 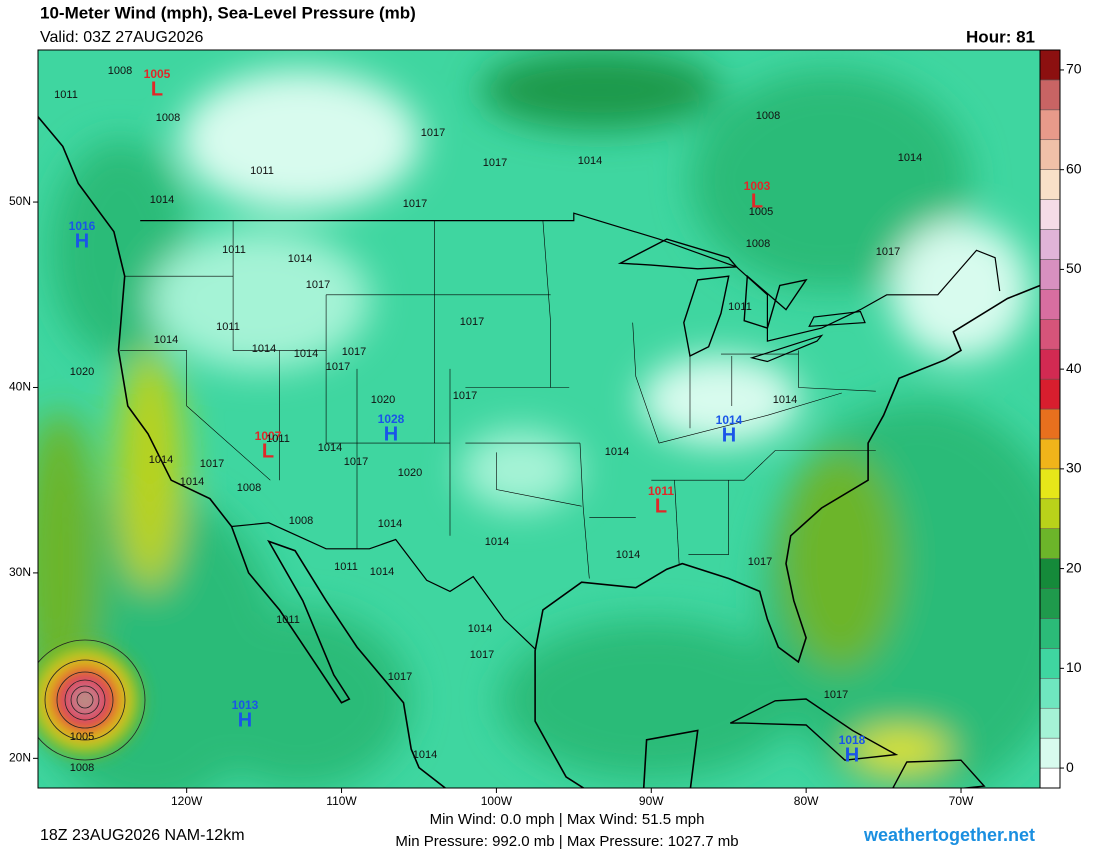 What do you see at coordinates (20, 572) in the screenshot?
I see `y-tick-label: 30N` at bounding box center [20, 572].